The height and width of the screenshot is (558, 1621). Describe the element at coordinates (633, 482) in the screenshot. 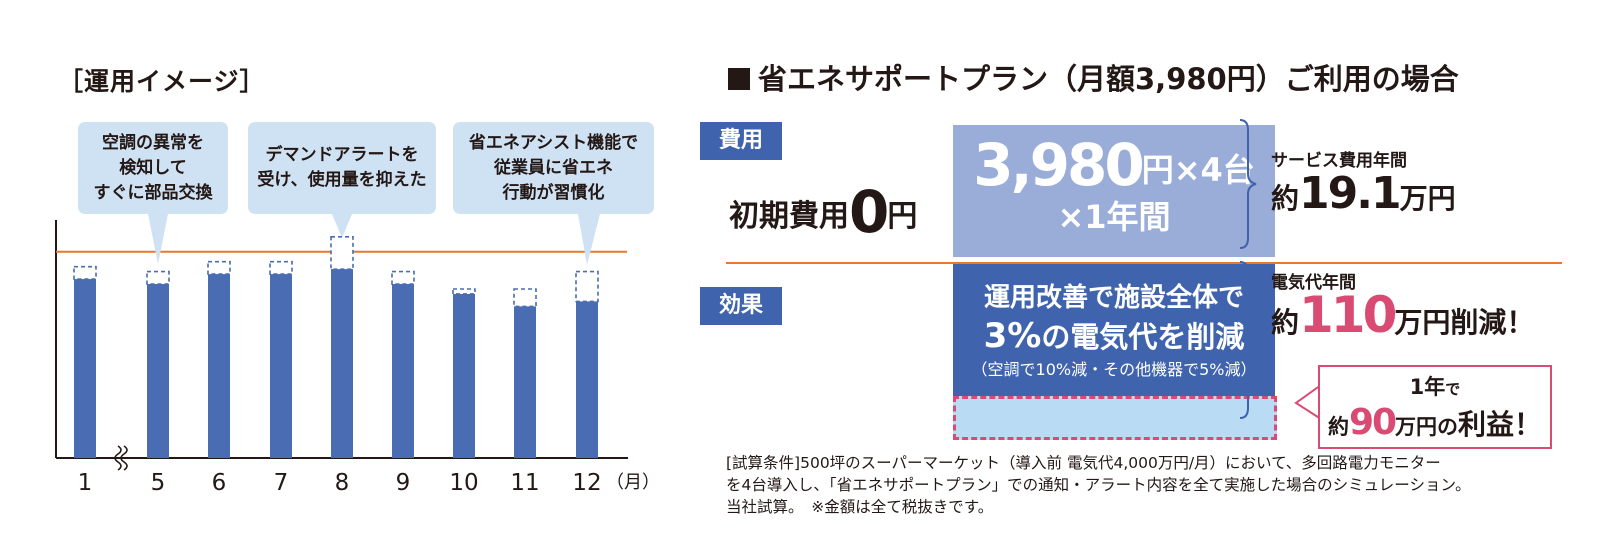

I see `x-unit-label: （月）` at that location.